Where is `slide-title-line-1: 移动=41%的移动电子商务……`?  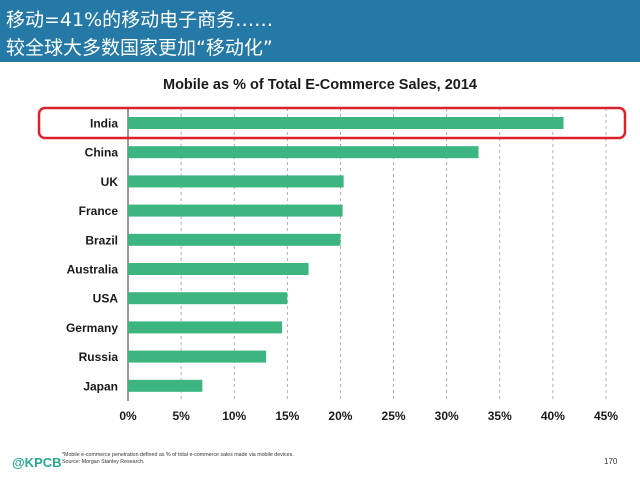 slide-title-line-1: 移动=41%的移动电子商务…… is located at coordinates (140, 20).